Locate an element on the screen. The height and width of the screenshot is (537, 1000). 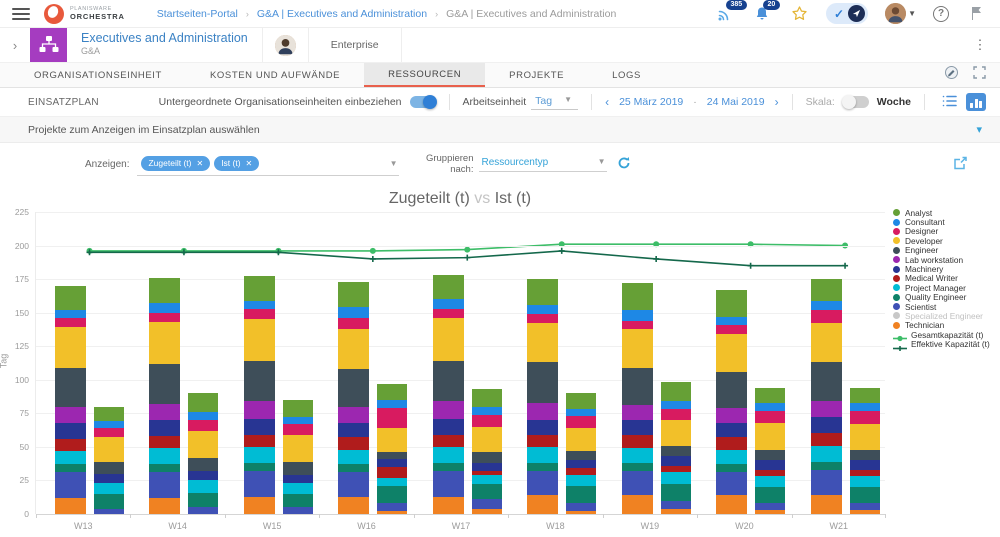
chart-view-icon is located at coordinates (976, 102).